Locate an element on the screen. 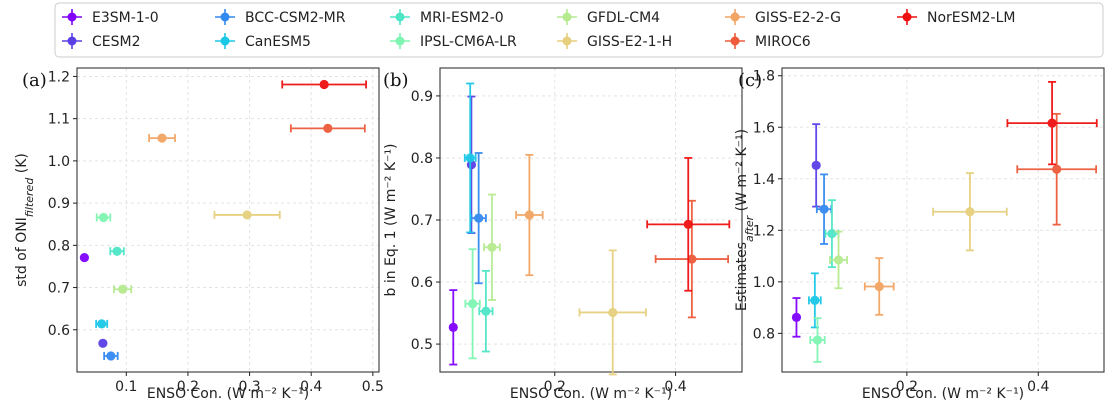 The width and height of the screenshot is (1109, 408). legend-label: MIROC6 is located at coordinates (783, 42).